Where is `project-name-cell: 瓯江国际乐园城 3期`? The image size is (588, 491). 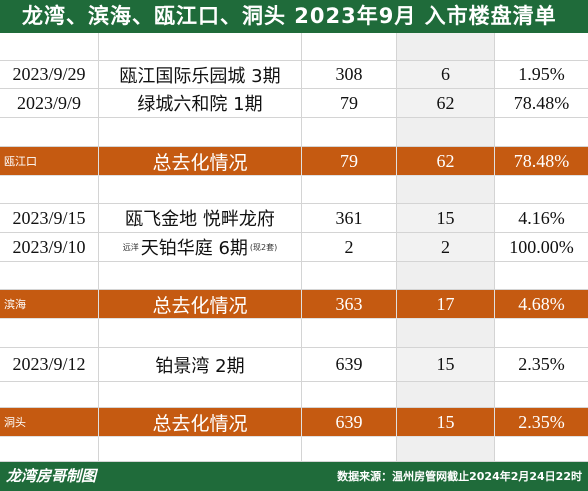
project-name-cell: 瓯江国际乐园城 3期 is located at coordinates (200, 75).